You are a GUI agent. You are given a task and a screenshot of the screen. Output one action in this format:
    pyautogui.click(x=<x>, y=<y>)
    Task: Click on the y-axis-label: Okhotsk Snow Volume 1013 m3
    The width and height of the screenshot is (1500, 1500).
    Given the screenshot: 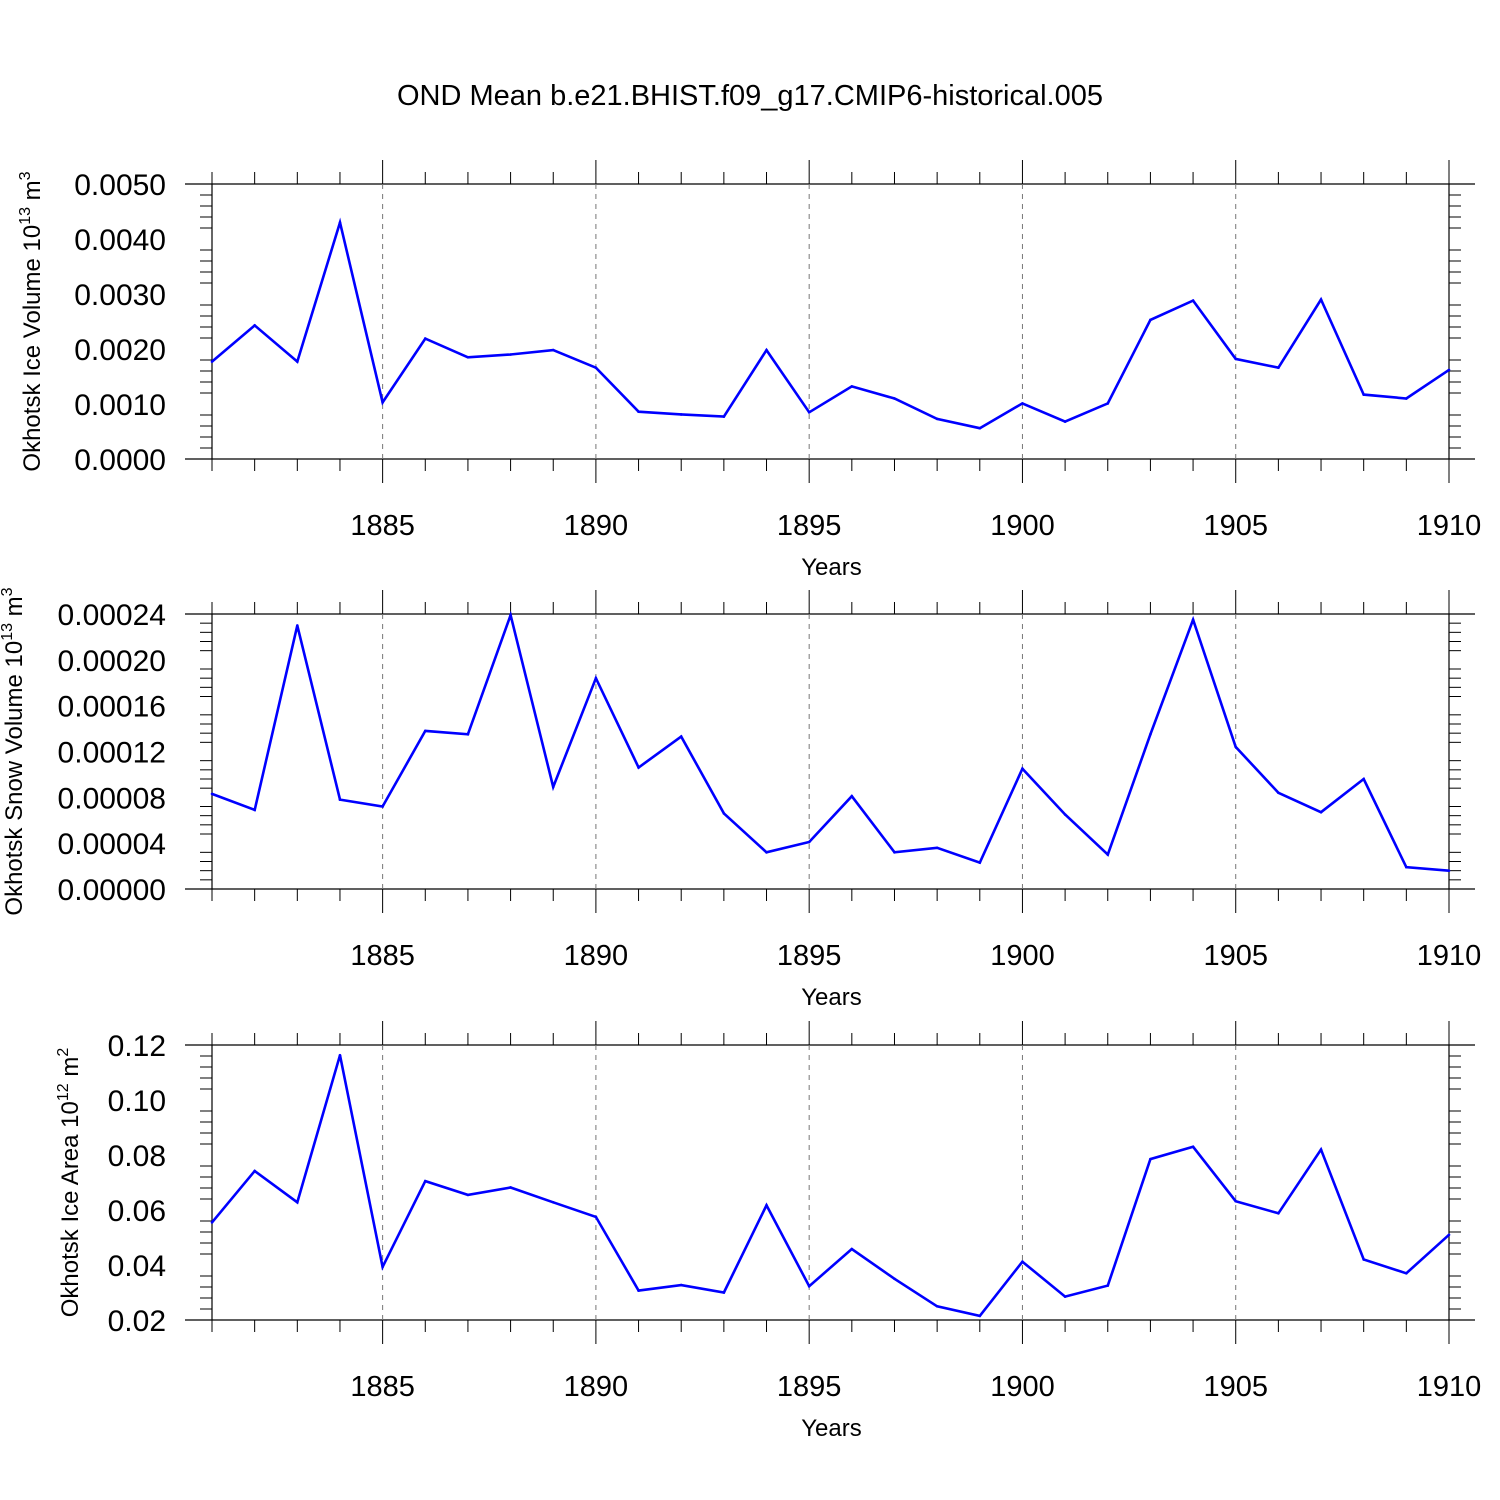 What is the action you would take?
    pyautogui.click(x=14, y=751)
    